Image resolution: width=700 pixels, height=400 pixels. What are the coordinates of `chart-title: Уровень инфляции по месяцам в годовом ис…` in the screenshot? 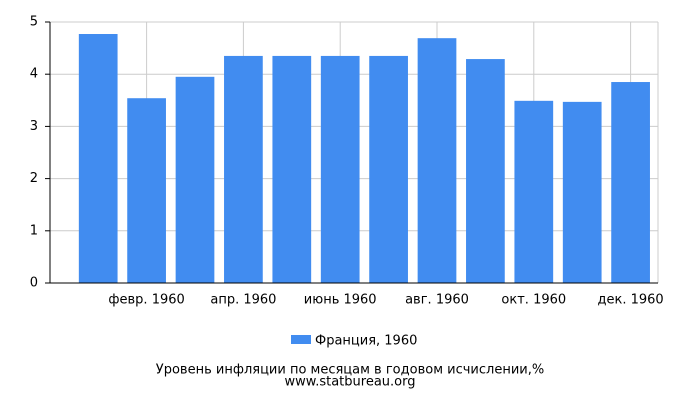 It's located at (350, 370).